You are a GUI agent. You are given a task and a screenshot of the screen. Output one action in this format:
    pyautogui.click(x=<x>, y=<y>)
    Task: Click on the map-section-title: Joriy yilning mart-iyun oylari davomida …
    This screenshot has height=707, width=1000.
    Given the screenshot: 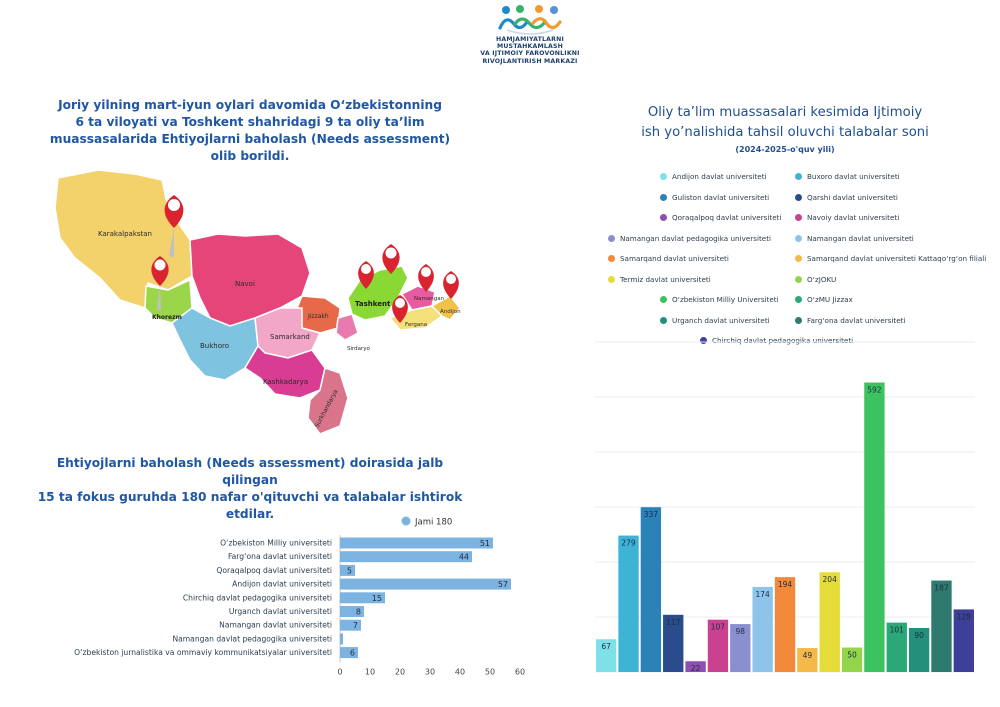 What is the action you would take?
    pyautogui.click(x=250, y=131)
    